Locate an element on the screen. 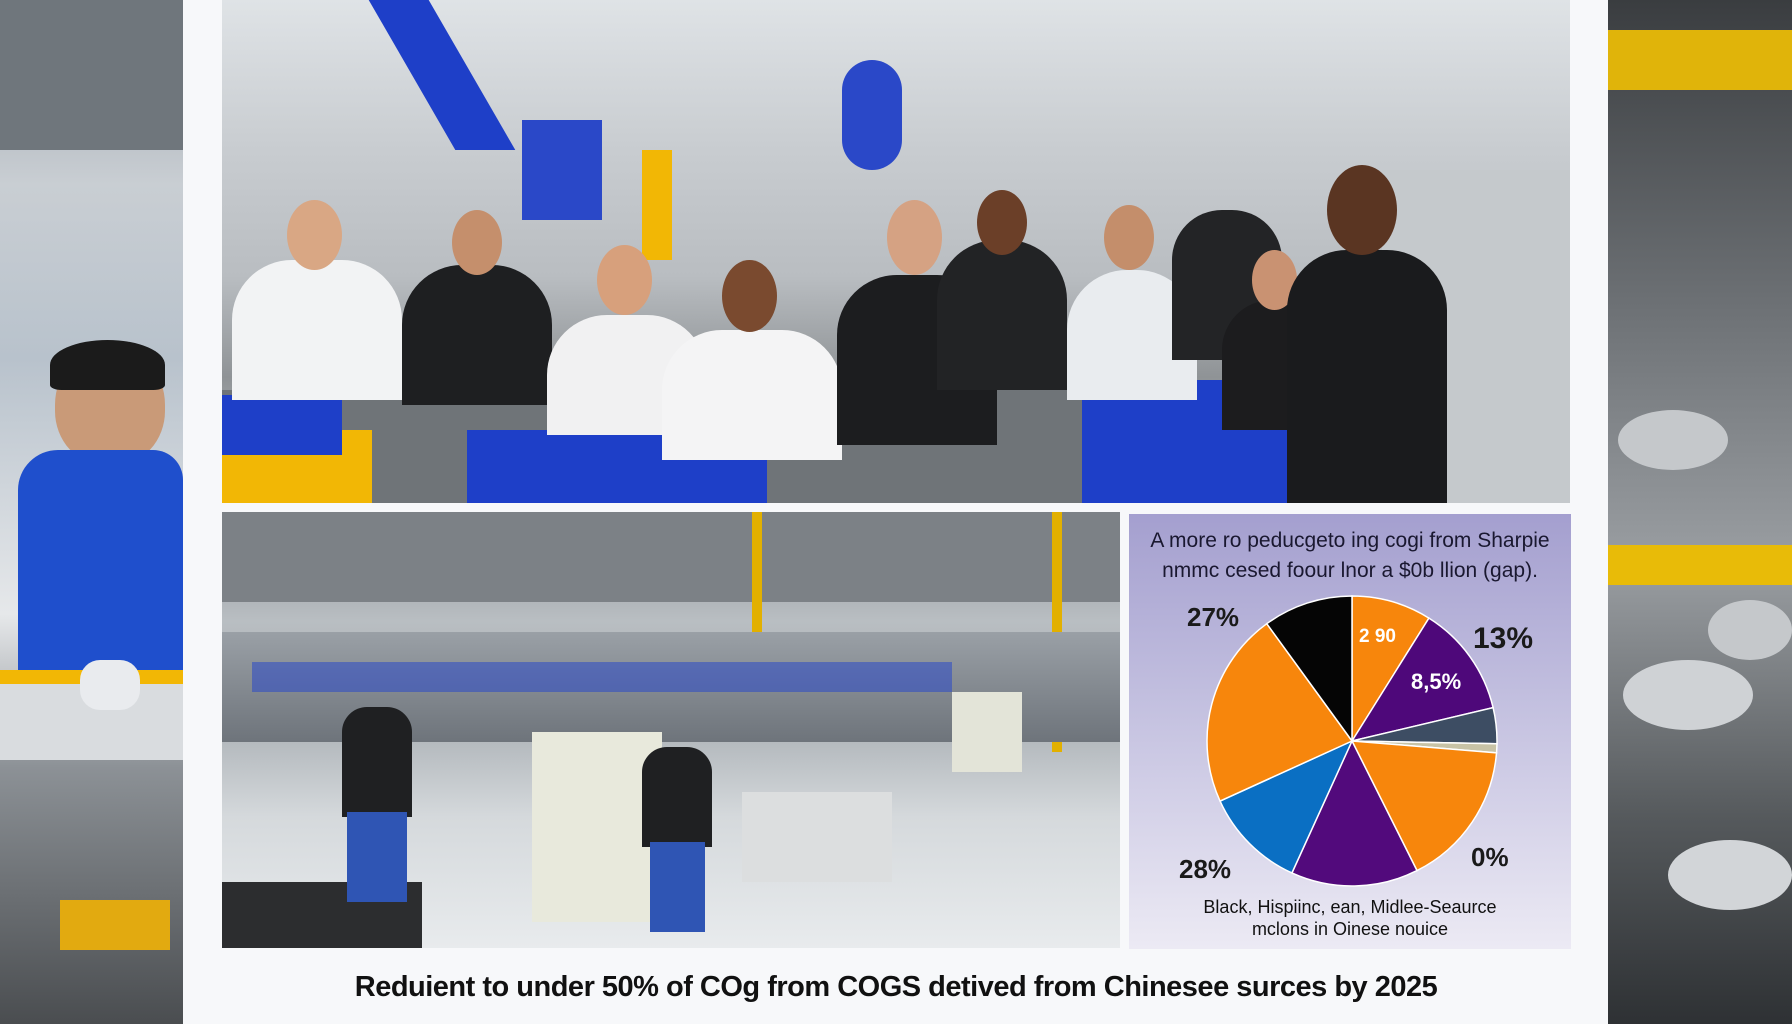  label-top-right: 13% is located at coordinates (1503, 638).